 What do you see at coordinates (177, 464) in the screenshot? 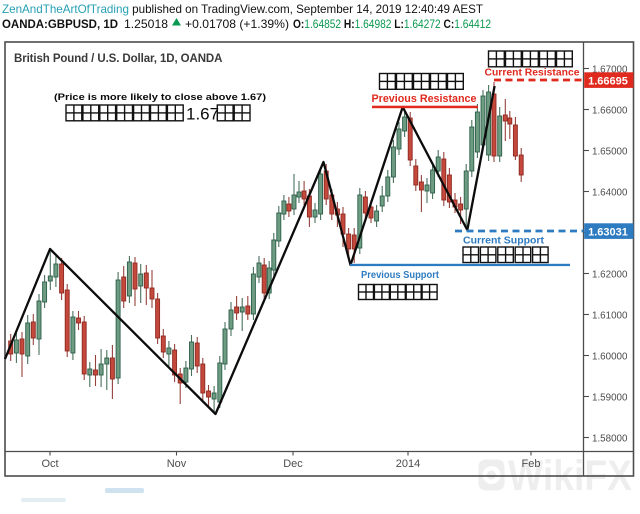
I see `svg-text: Nov` at bounding box center [177, 464].